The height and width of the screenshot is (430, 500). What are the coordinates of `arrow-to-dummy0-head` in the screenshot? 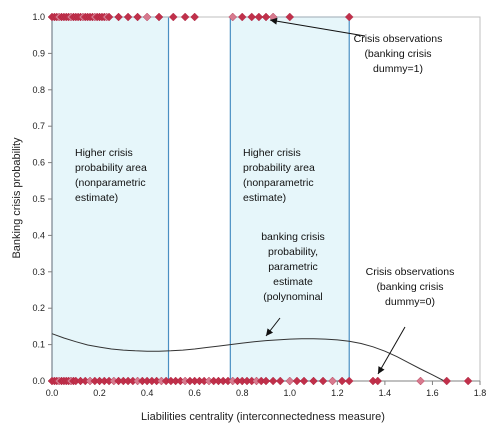 It's located at (381, 370).